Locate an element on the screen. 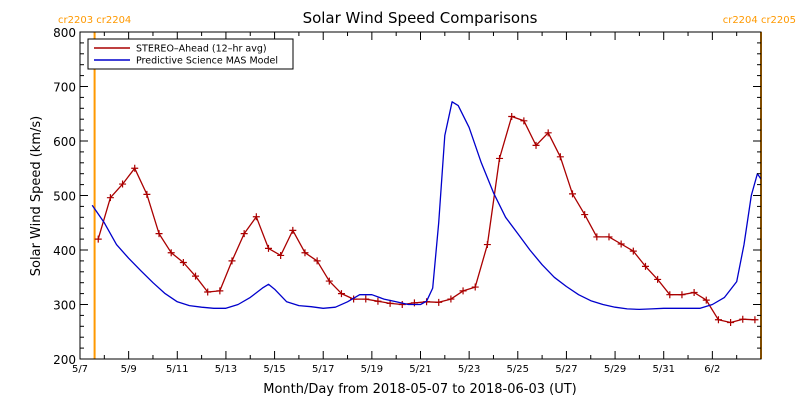 The image size is (800, 400). y-tick-label: 300 is located at coordinates (64, 306).